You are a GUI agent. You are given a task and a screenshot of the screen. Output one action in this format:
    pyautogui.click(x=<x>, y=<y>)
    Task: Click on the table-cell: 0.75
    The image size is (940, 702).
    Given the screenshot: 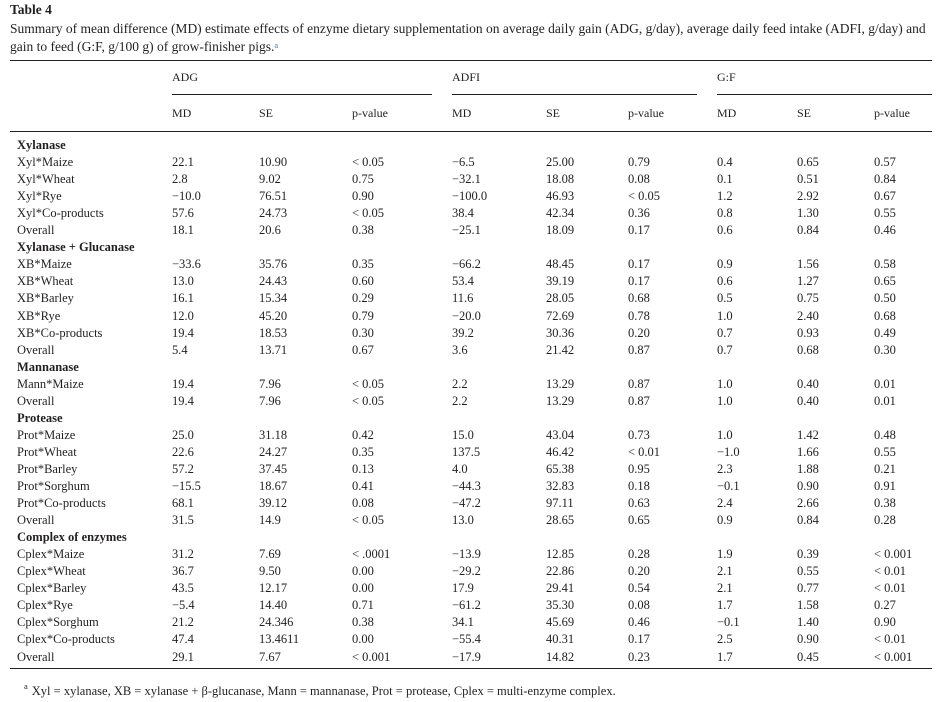 What is the action you would take?
    pyautogui.click(x=808, y=298)
    